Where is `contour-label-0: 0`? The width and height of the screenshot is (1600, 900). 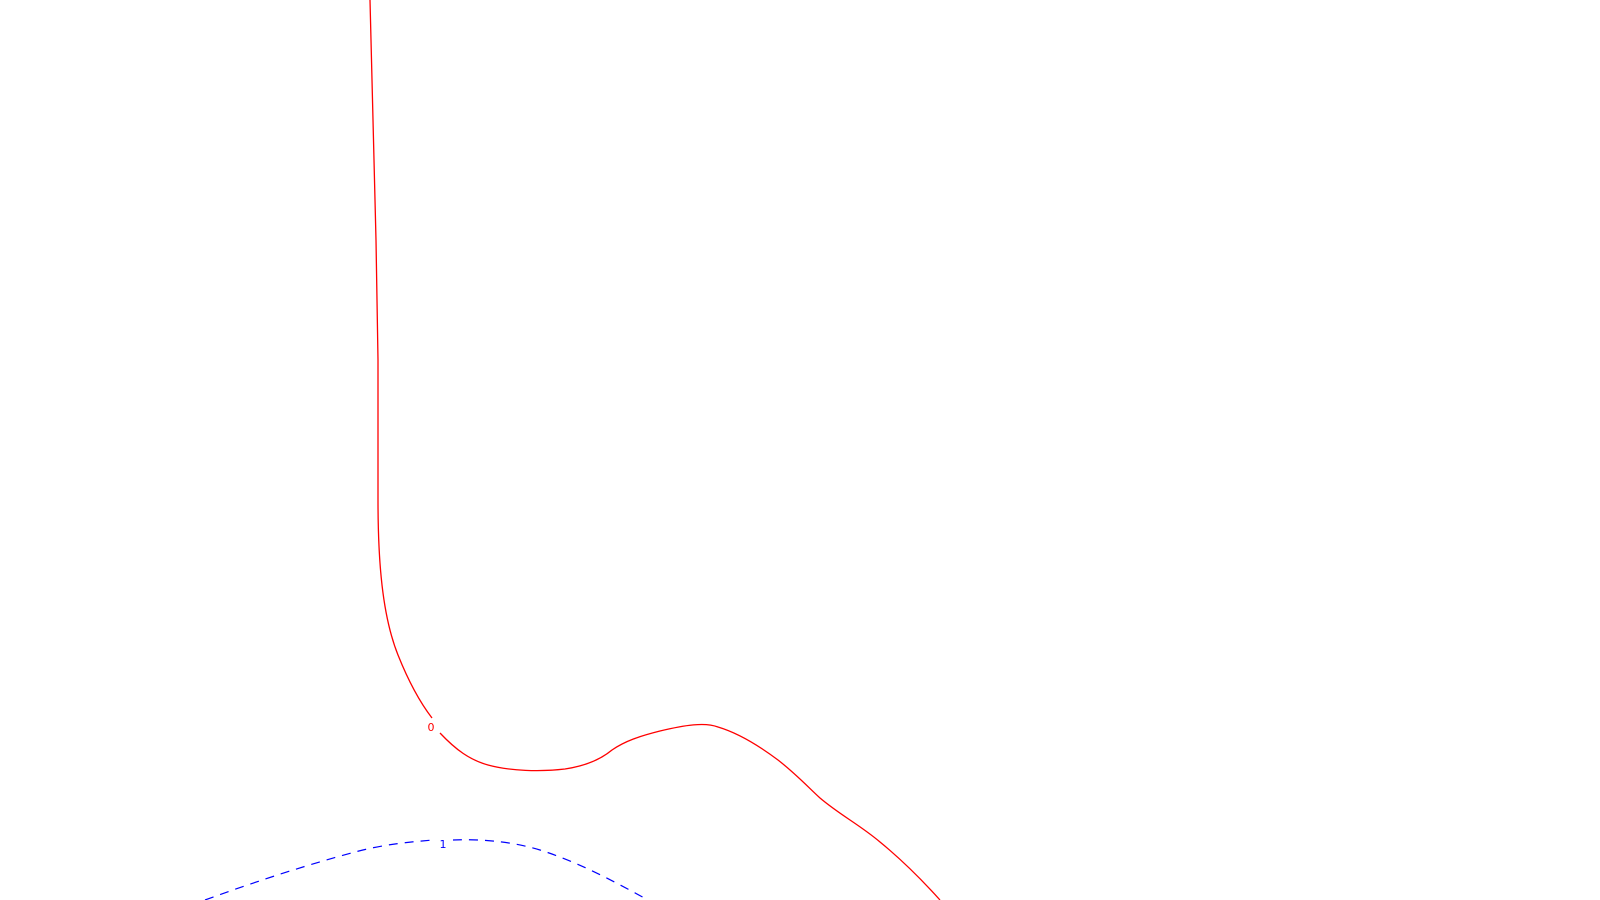 contour-label-0: 0 is located at coordinates (431, 727).